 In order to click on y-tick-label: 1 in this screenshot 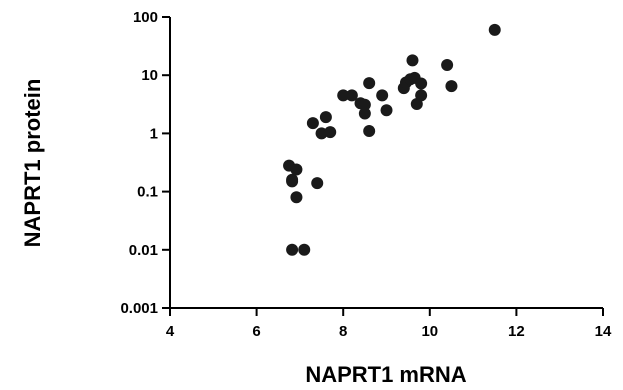, I will do `click(154, 133)`.